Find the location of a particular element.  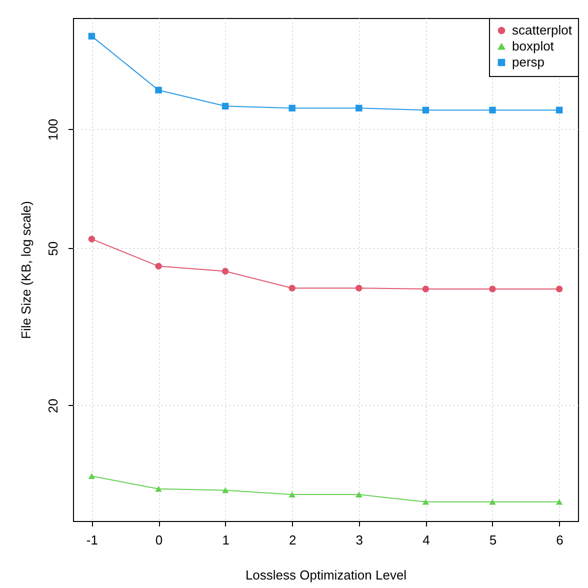

x-tick-label: 4 is located at coordinates (426, 540).